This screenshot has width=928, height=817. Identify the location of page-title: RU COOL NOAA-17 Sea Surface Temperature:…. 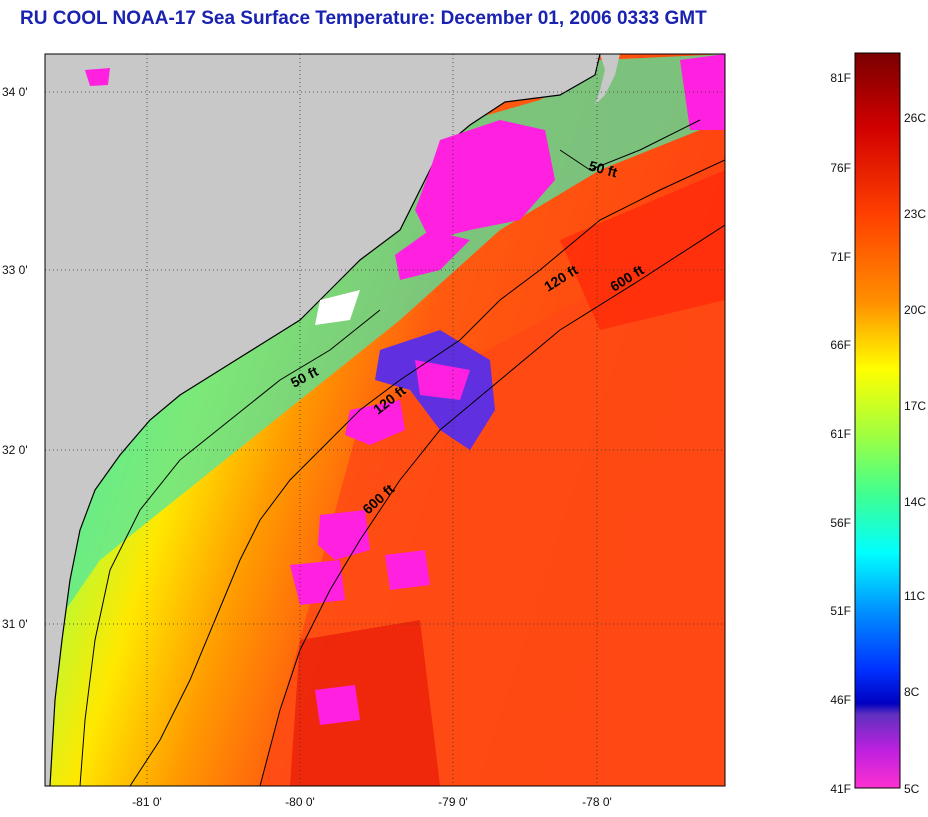
(363, 18).